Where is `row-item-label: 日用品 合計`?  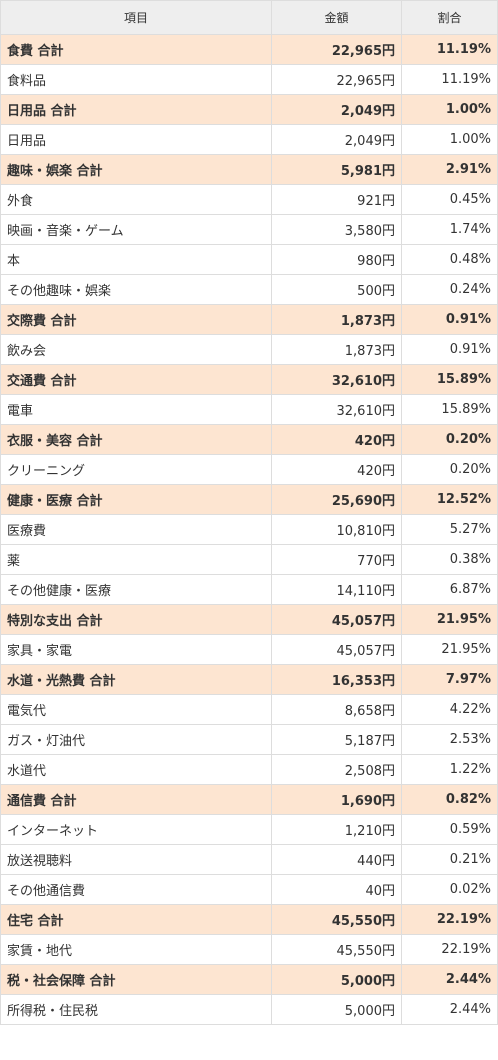 row-item-label: 日用品 合計 is located at coordinates (136, 109).